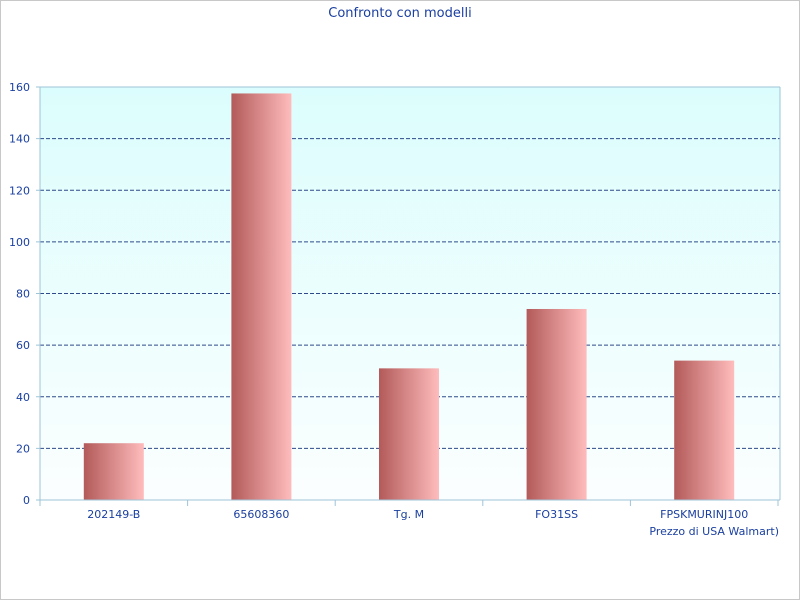 The height and width of the screenshot is (600, 800). What do you see at coordinates (23, 345) in the screenshot?
I see `y-tick-label: 60` at bounding box center [23, 345].